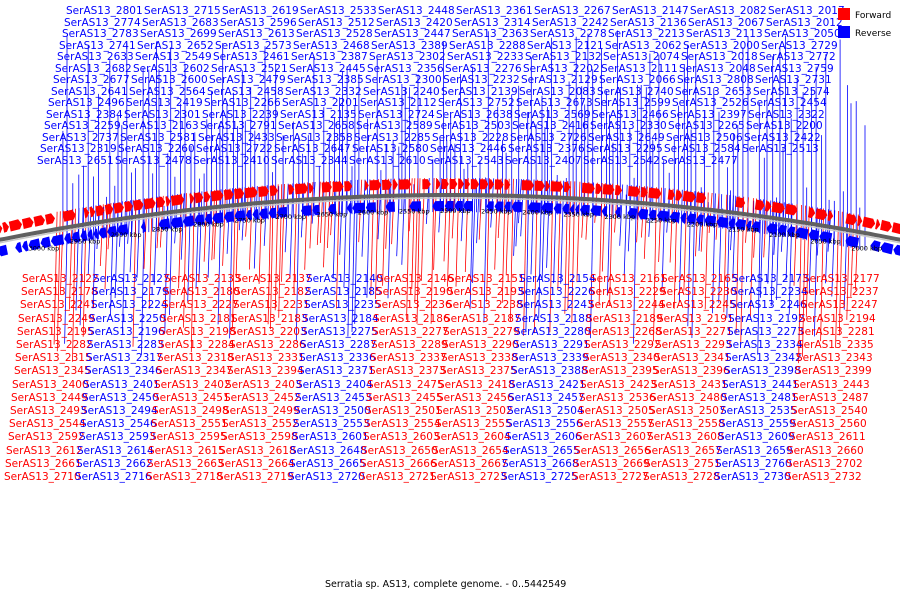 The width and height of the screenshot is (900, 600). Describe the element at coordinates (167, 92) in the screenshot. I see `gene-label-top: SerAS13_2564` at that location.